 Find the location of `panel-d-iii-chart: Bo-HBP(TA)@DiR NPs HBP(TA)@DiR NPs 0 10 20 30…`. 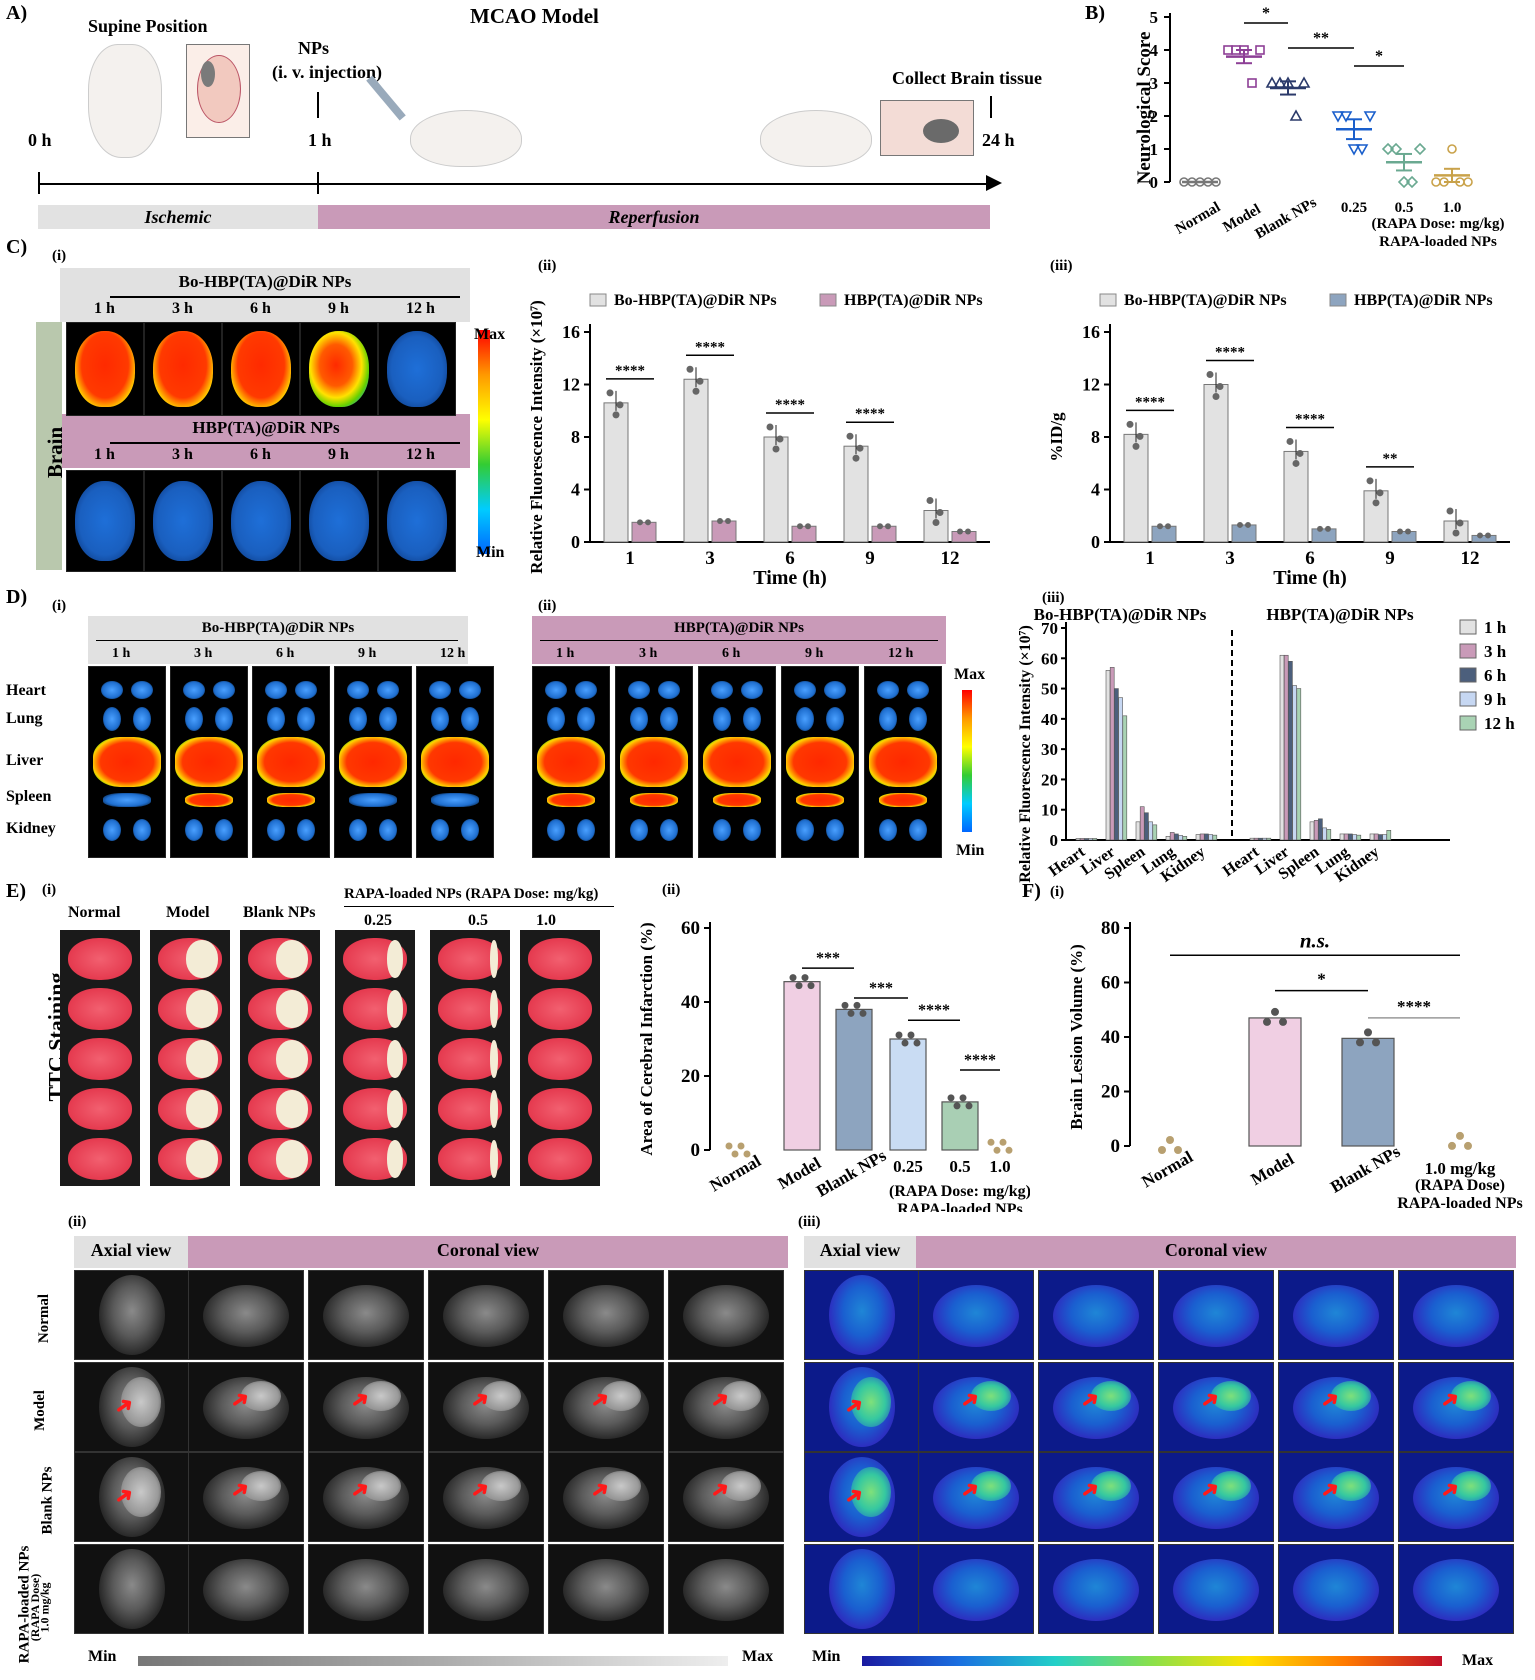

panel-d-iii-chart: Bo-HBP(TA)@DiR NPs HBP(TA)@DiR NPs 0 10 20 30… is located at coordinates (1266, 745).